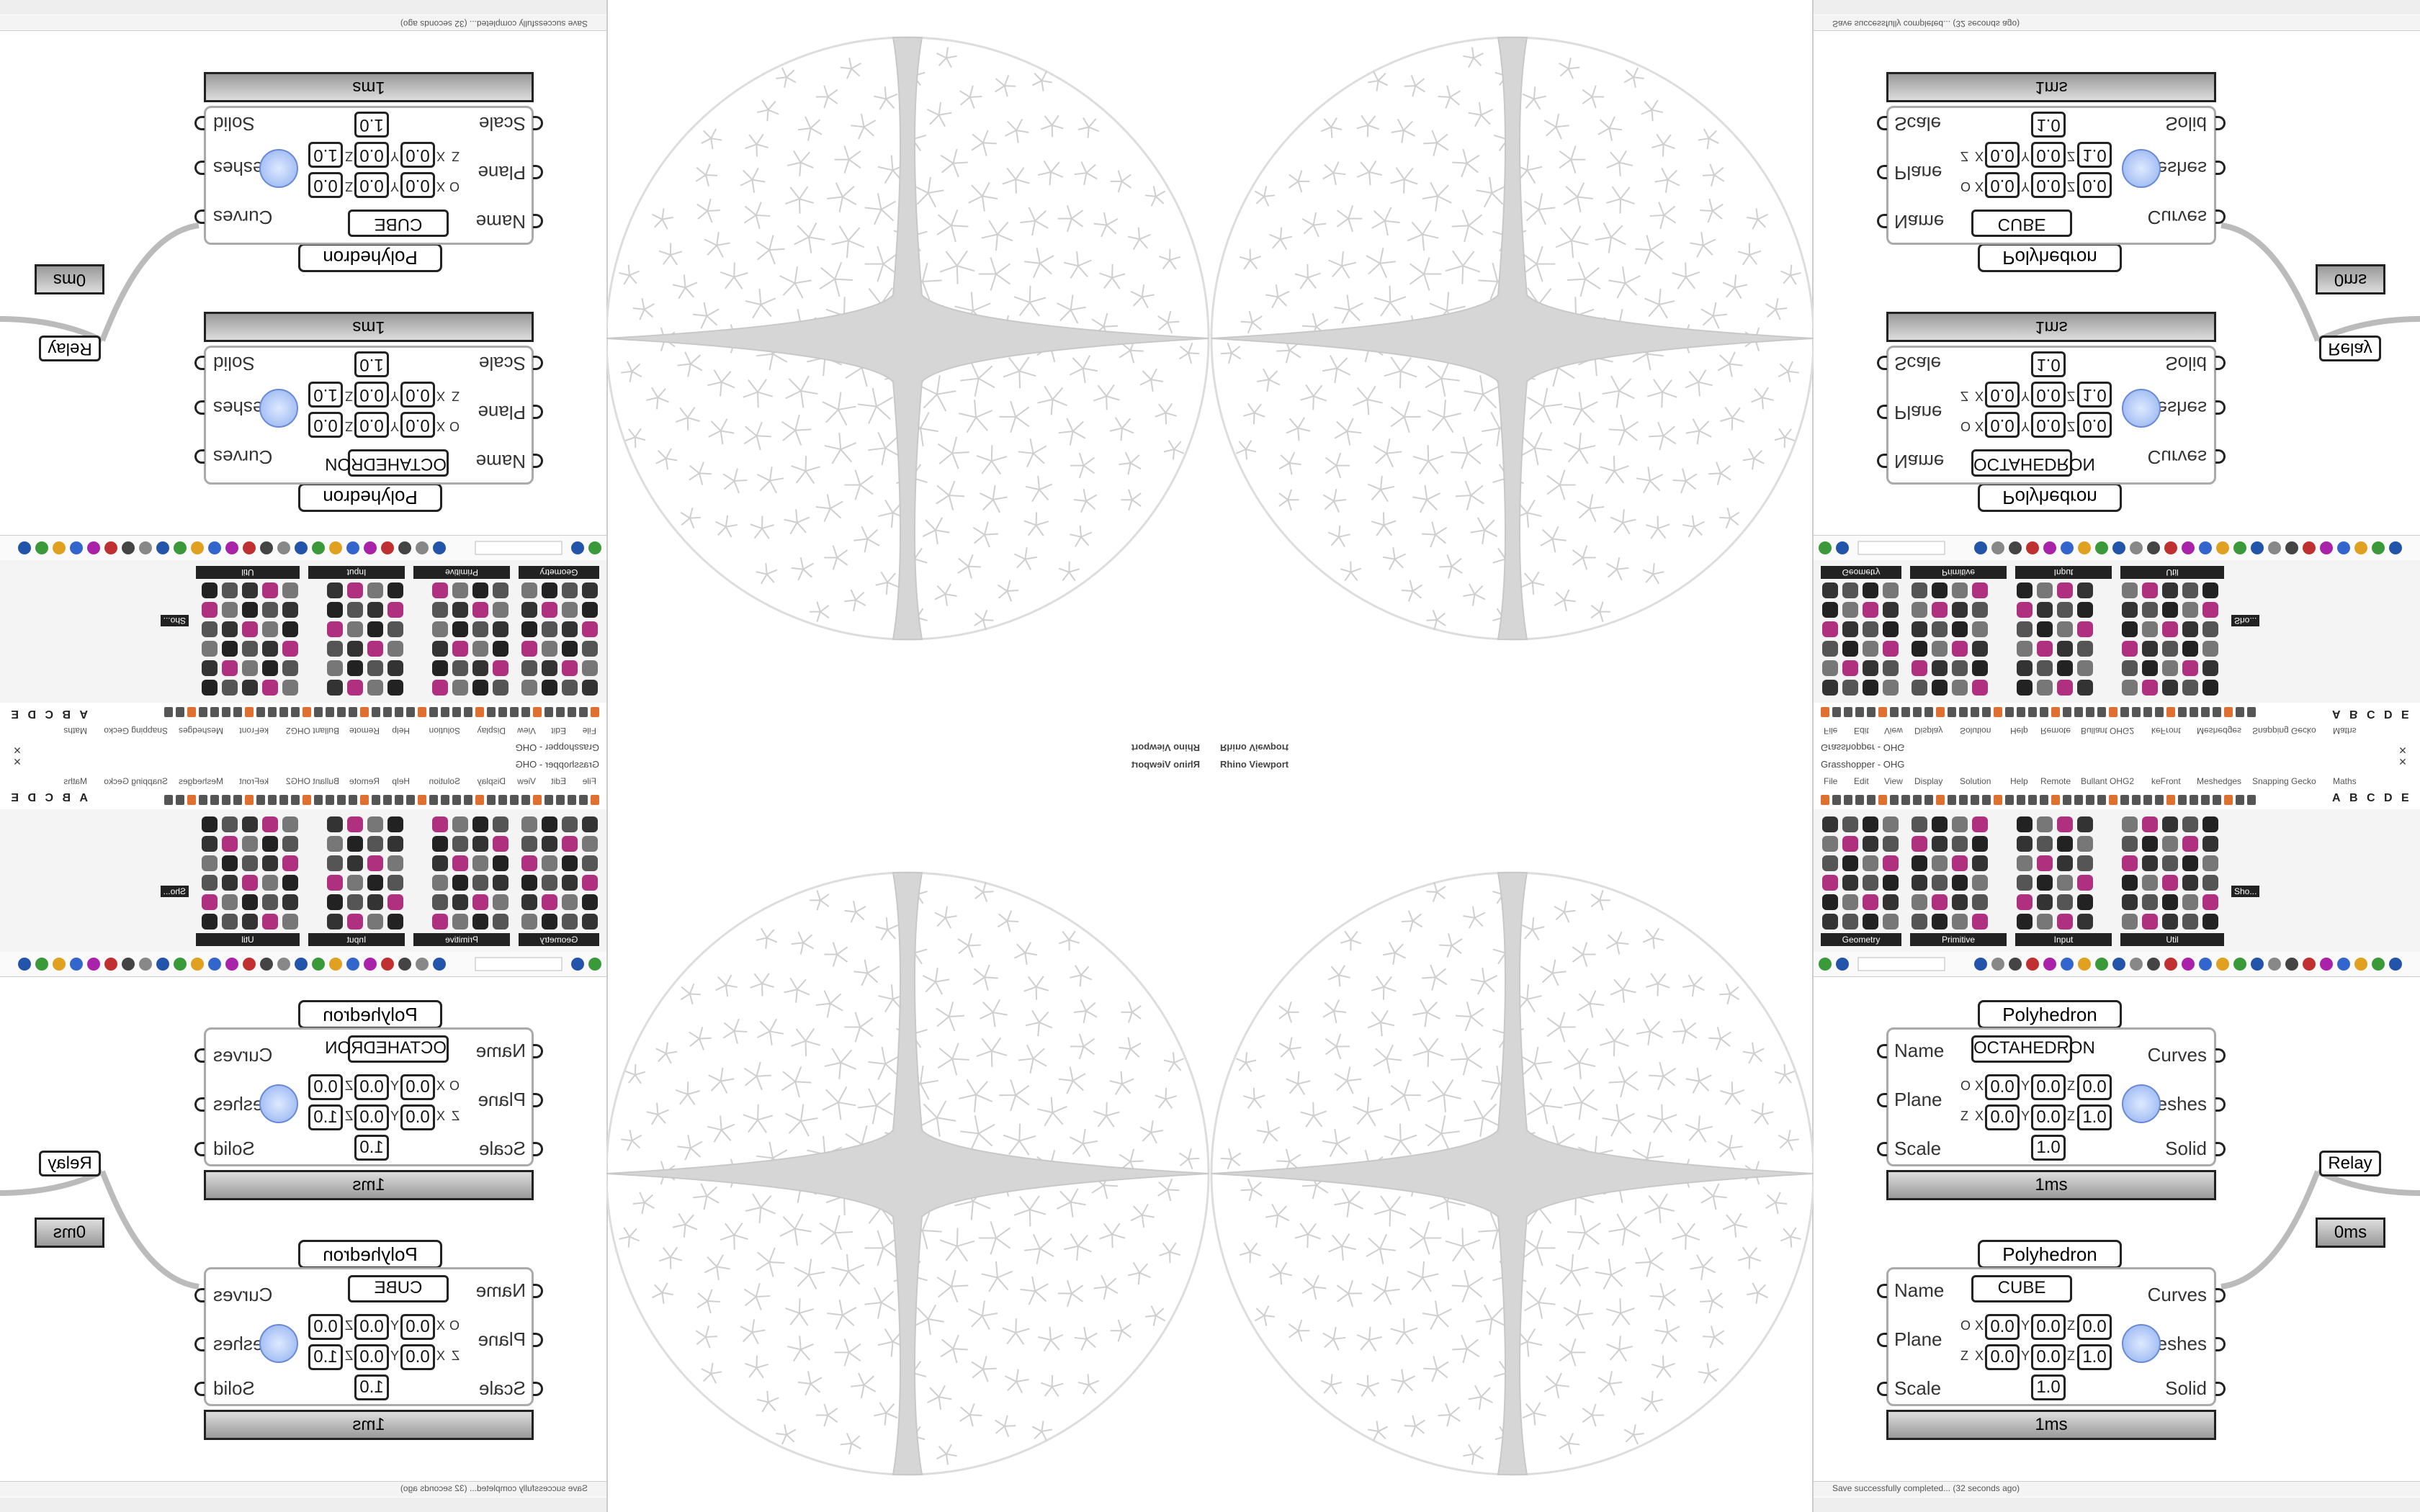  What do you see at coordinates (454, 426) in the screenshot?
I see `plane-row-label: O` at bounding box center [454, 426].